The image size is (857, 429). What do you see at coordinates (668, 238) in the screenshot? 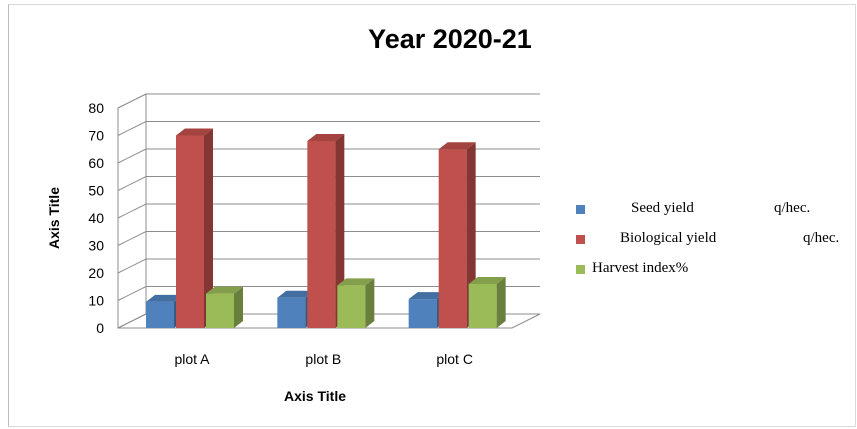
I see `legend-label-biological-yield: Biological yield` at bounding box center [668, 238].